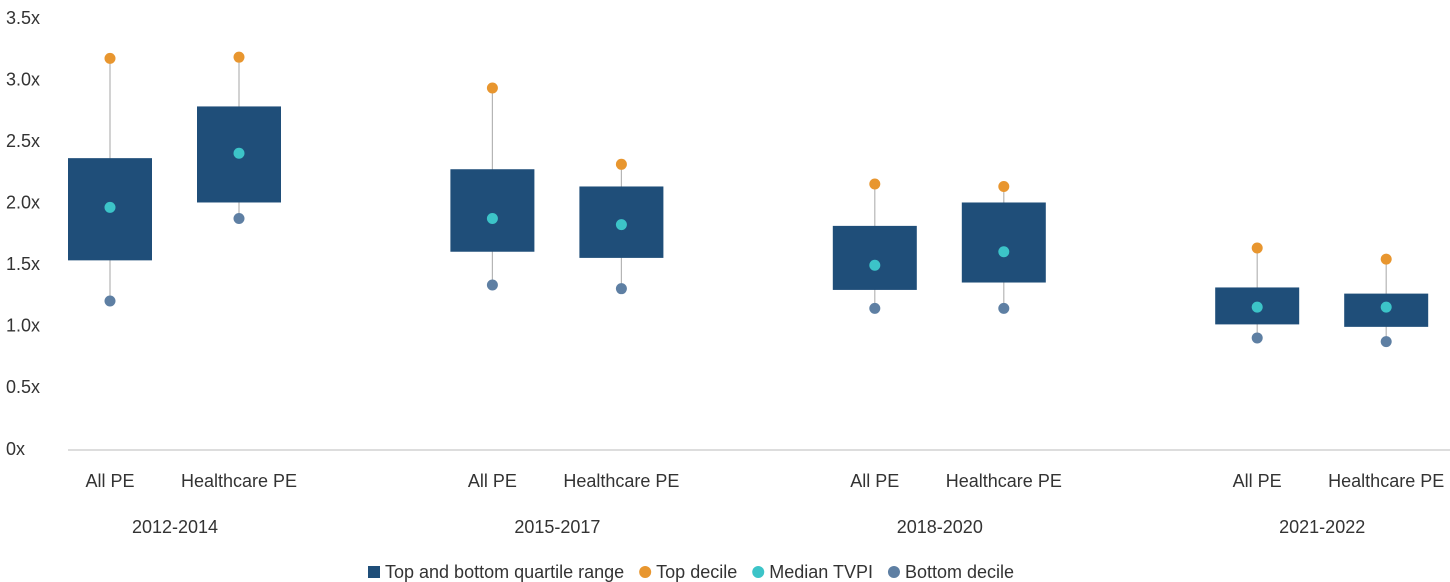 The height and width of the screenshot is (582, 1450). I want to click on y-tick-label: 2.5x, so click(23, 141).